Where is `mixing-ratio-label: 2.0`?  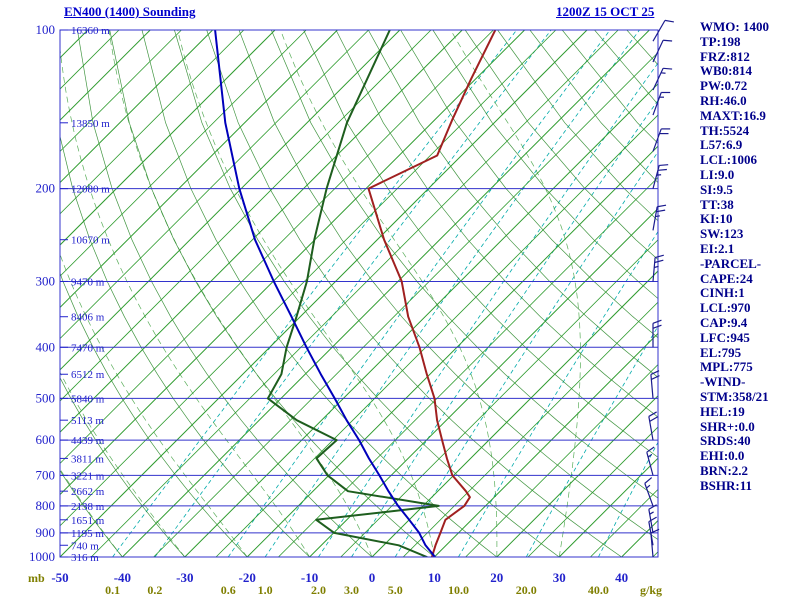
mixing-ratio-label: 2.0 is located at coordinates (318, 590).